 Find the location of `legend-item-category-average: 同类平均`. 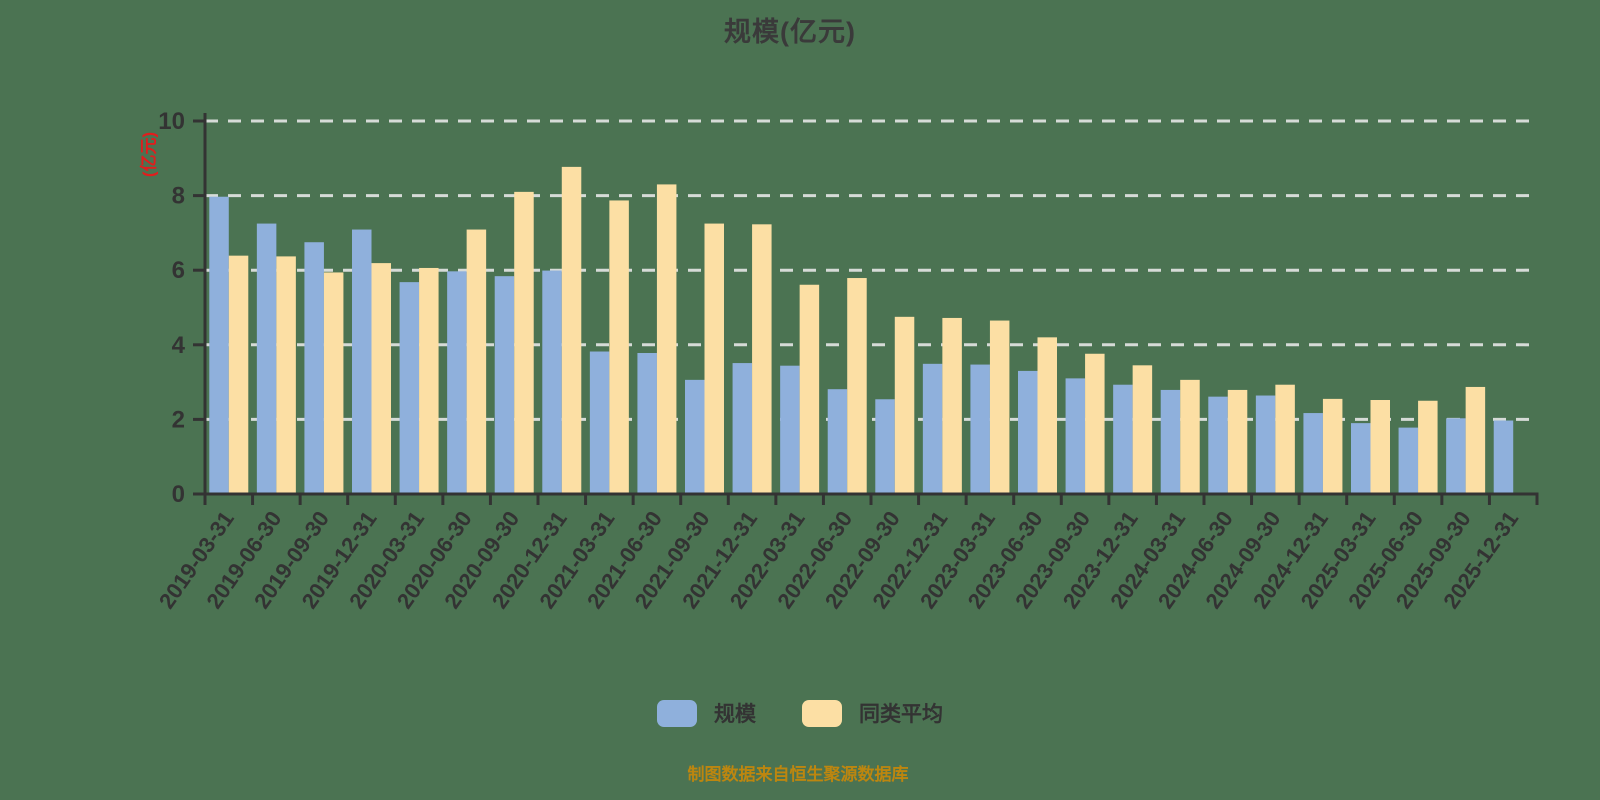

legend-item-category-average: 同类平均 is located at coordinates (872, 713).